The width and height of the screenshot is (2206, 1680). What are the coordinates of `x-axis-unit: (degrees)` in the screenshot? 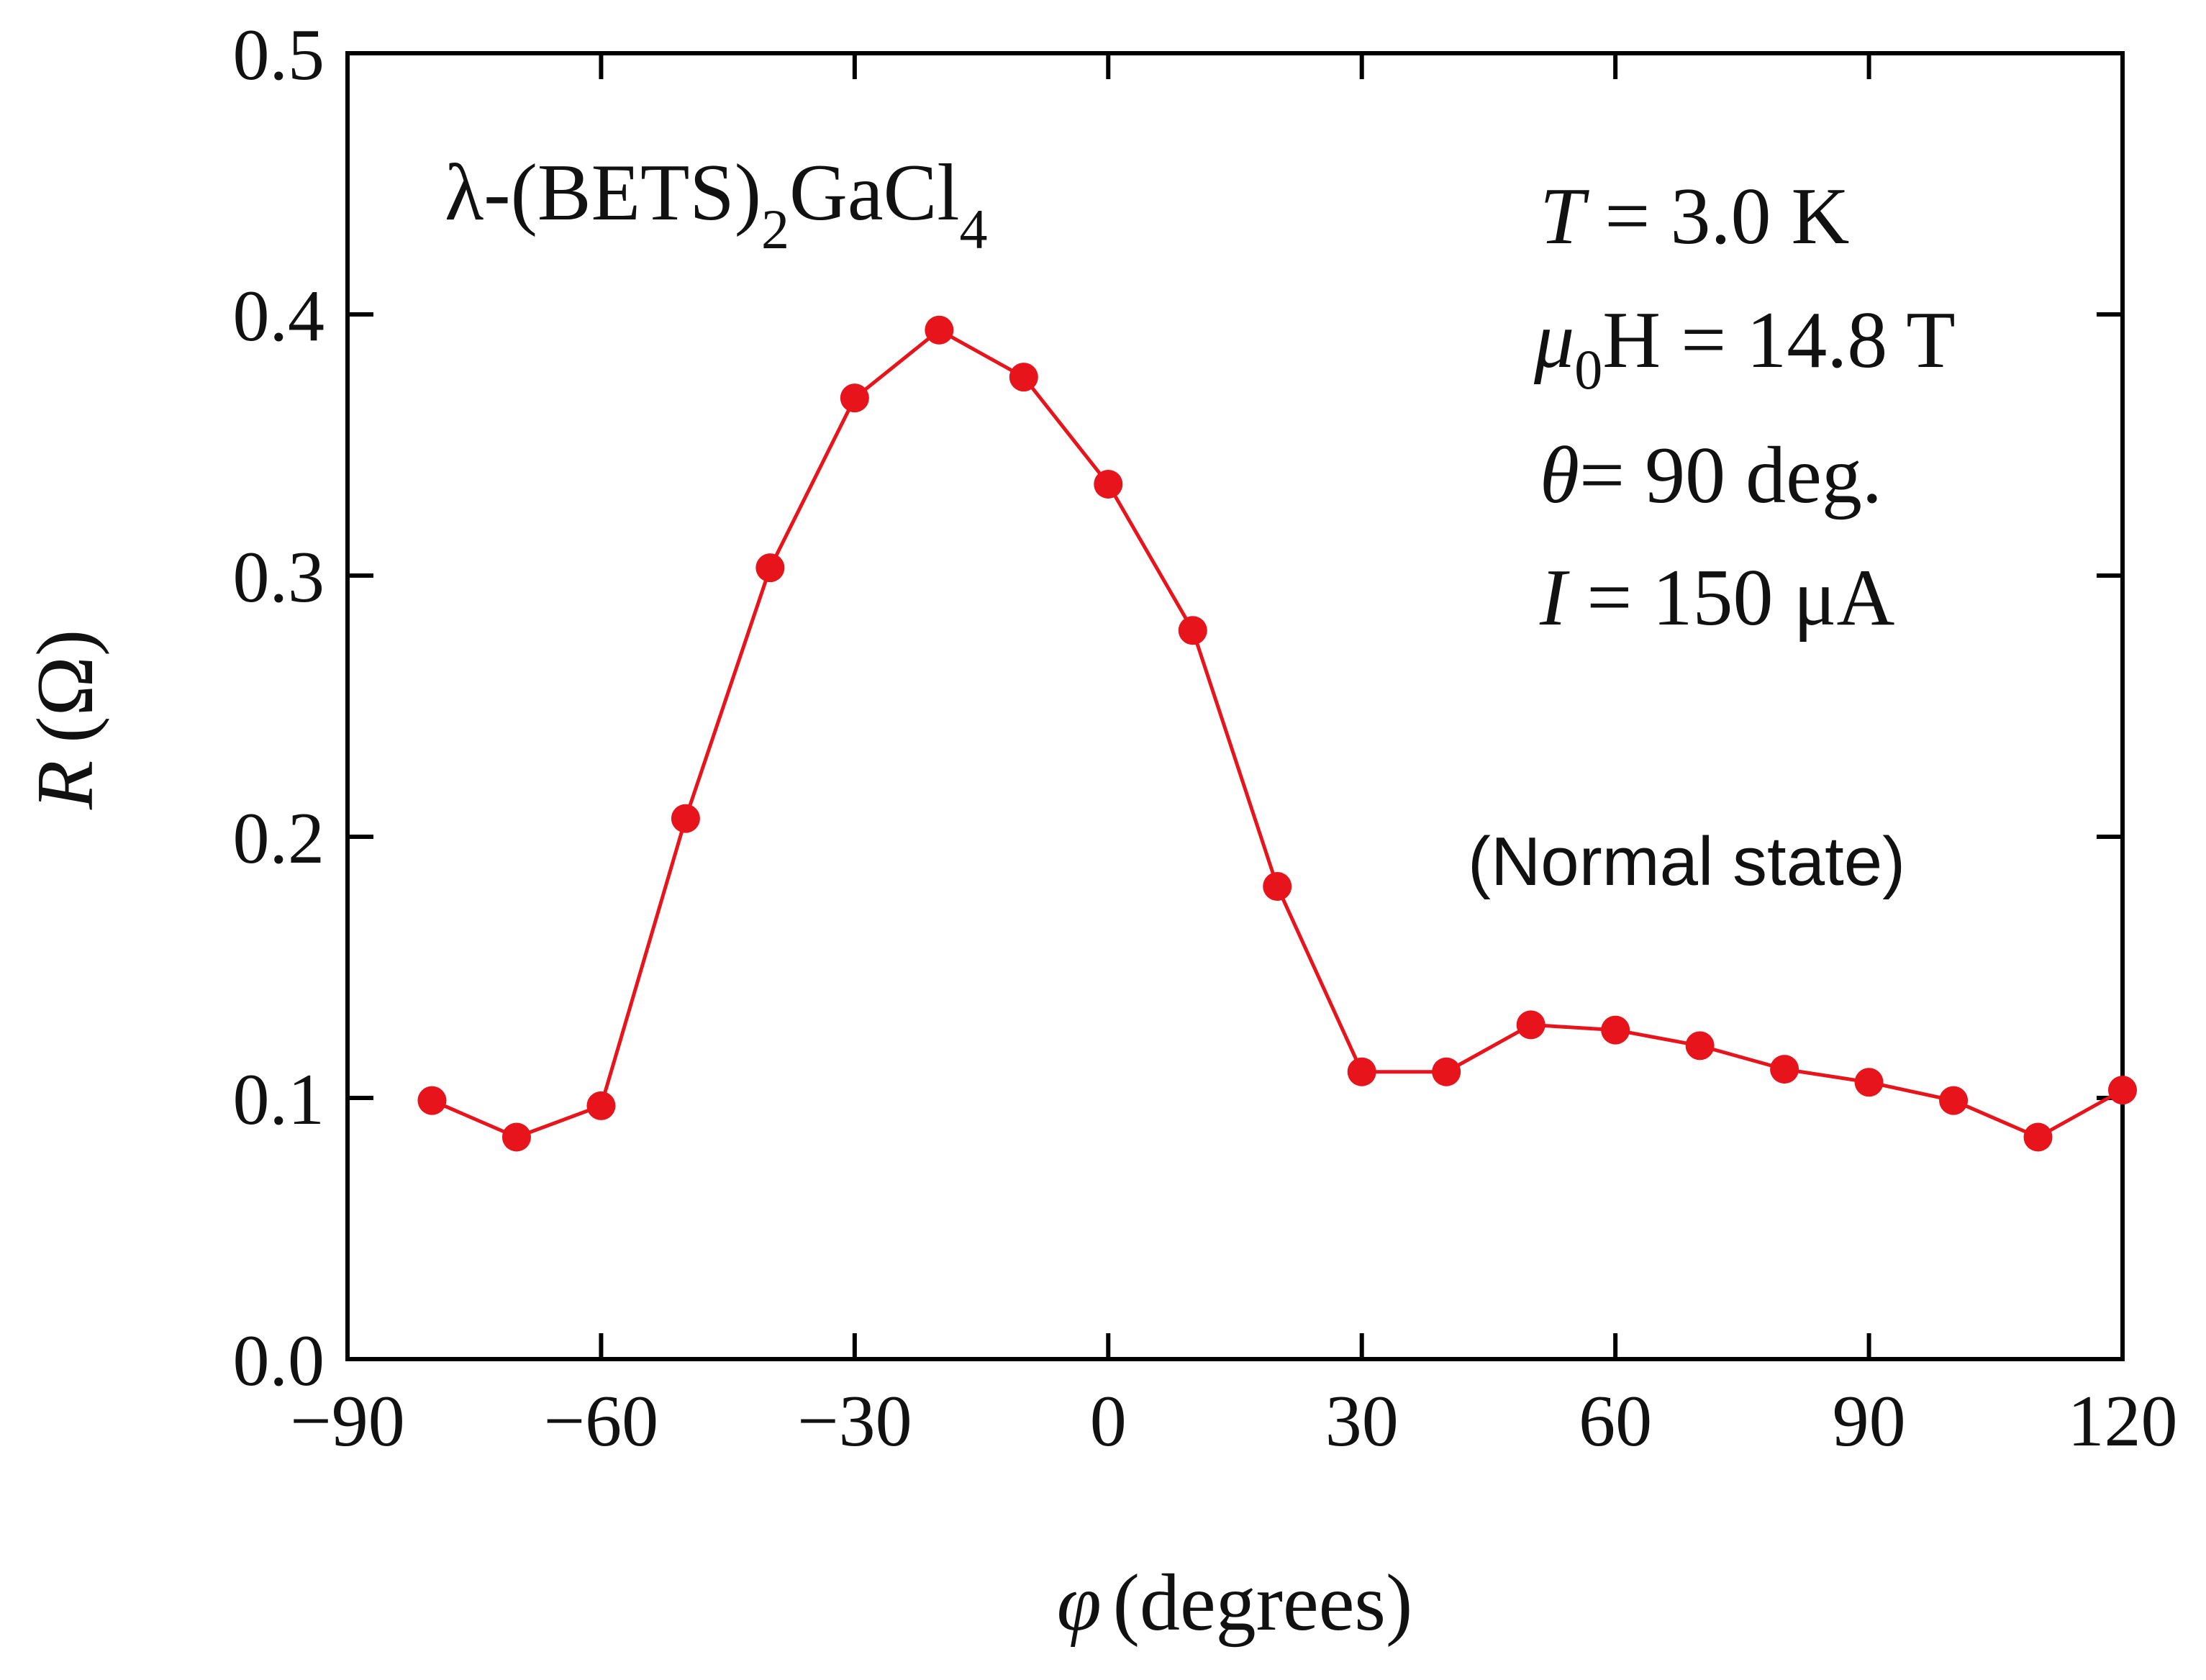 It's located at (1263, 1603).